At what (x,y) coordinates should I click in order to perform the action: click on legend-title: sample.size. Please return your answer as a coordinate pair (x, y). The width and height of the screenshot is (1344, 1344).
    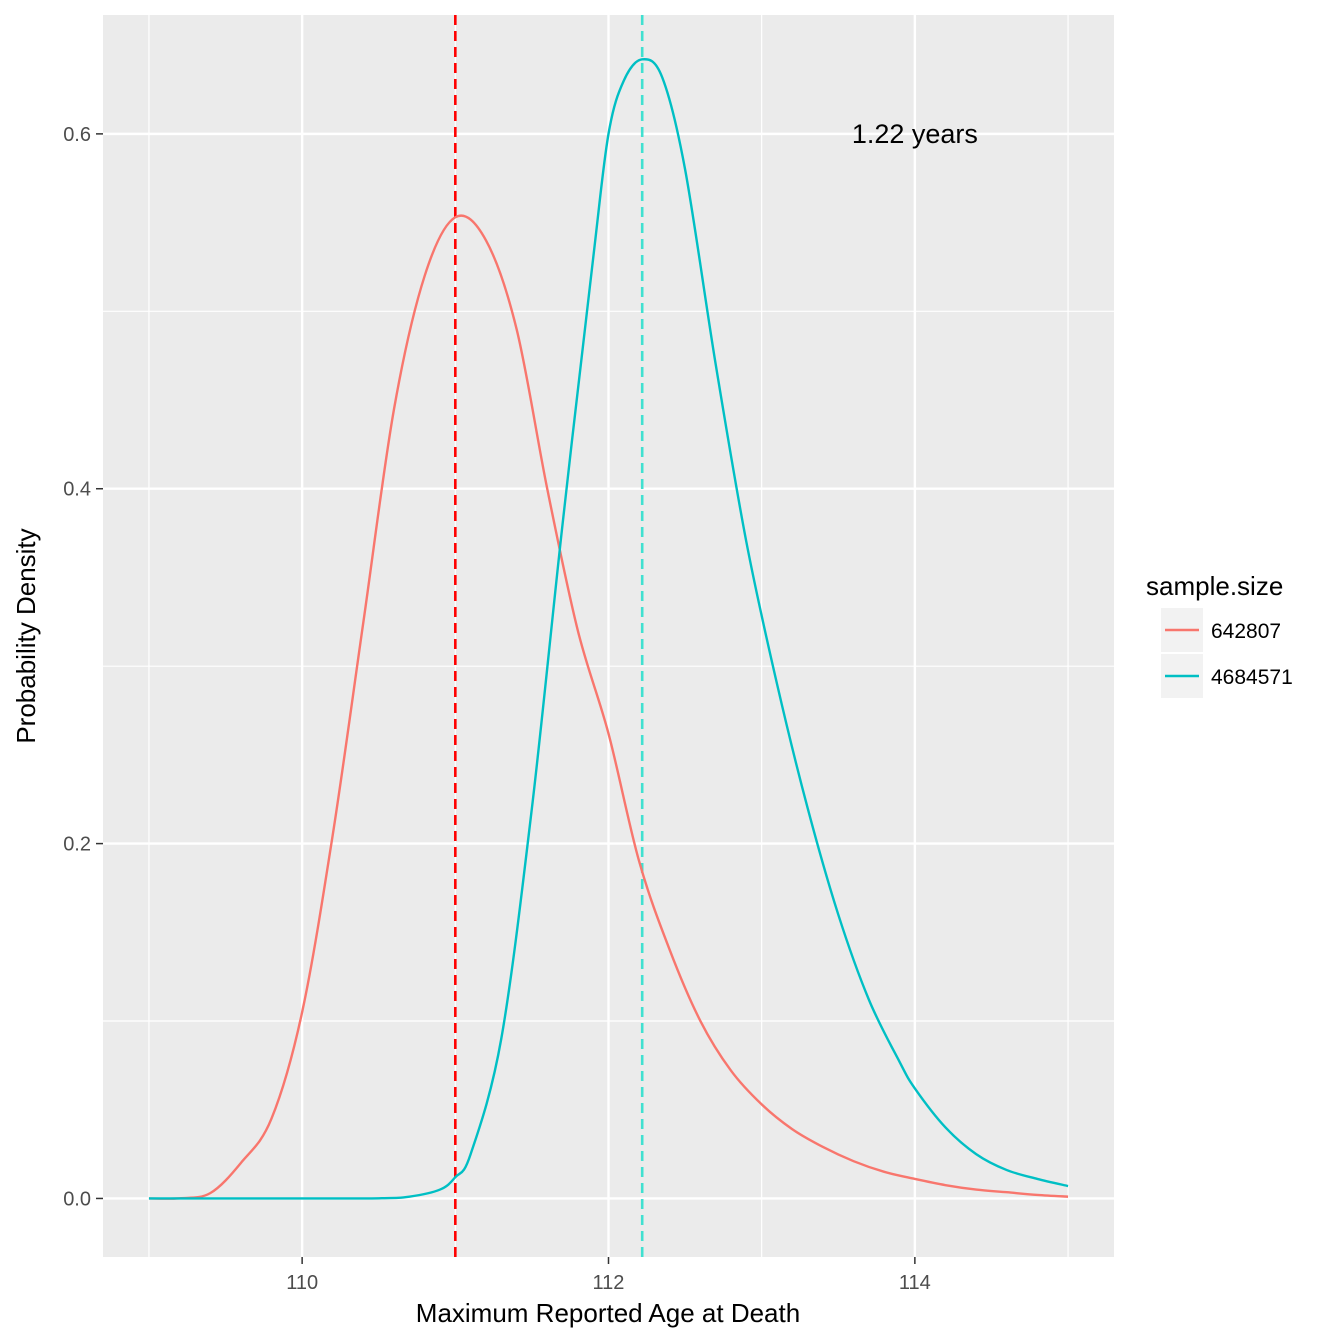
    Looking at the image, I should click on (1214, 586).